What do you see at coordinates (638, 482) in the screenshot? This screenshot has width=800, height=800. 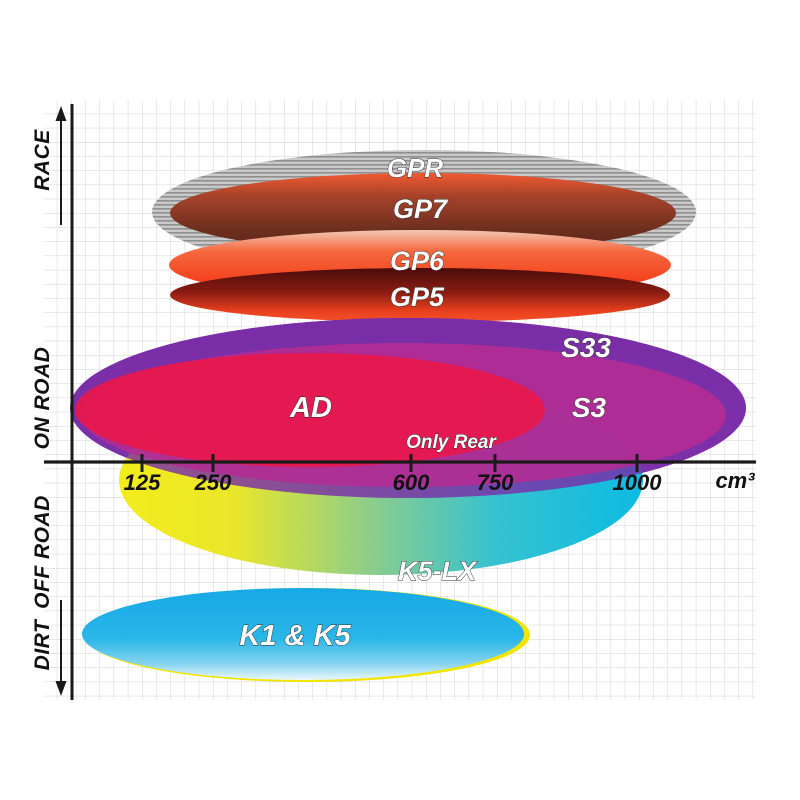 I see `x-tick-label-1000: 1000` at bounding box center [638, 482].